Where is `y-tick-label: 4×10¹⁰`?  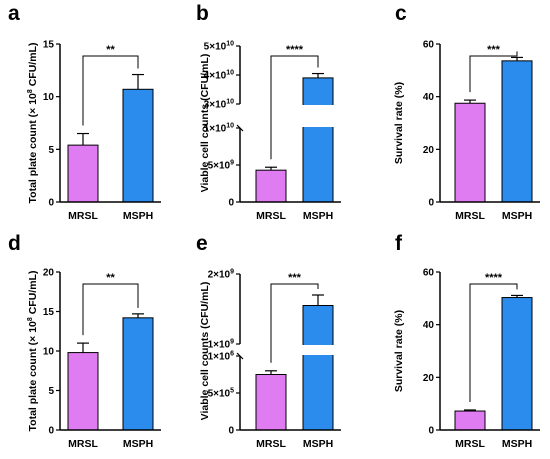 y-tick-label: 4×10¹⁰ is located at coordinates (219, 76).